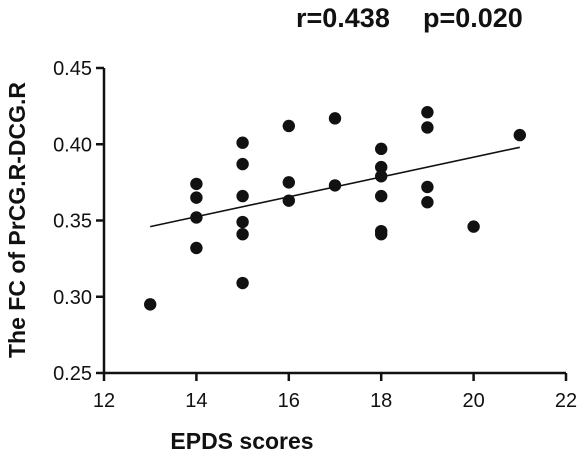  What do you see at coordinates (473, 18) in the screenshot?
I see `p-value-label: p=0.020` at bounding box center [473, 18].